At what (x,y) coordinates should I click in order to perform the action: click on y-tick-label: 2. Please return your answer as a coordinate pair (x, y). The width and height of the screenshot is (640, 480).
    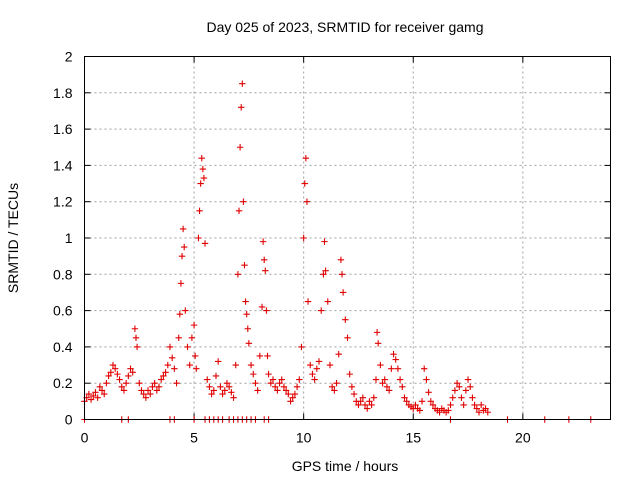
    Looking at the image, I should click on (69, 57).